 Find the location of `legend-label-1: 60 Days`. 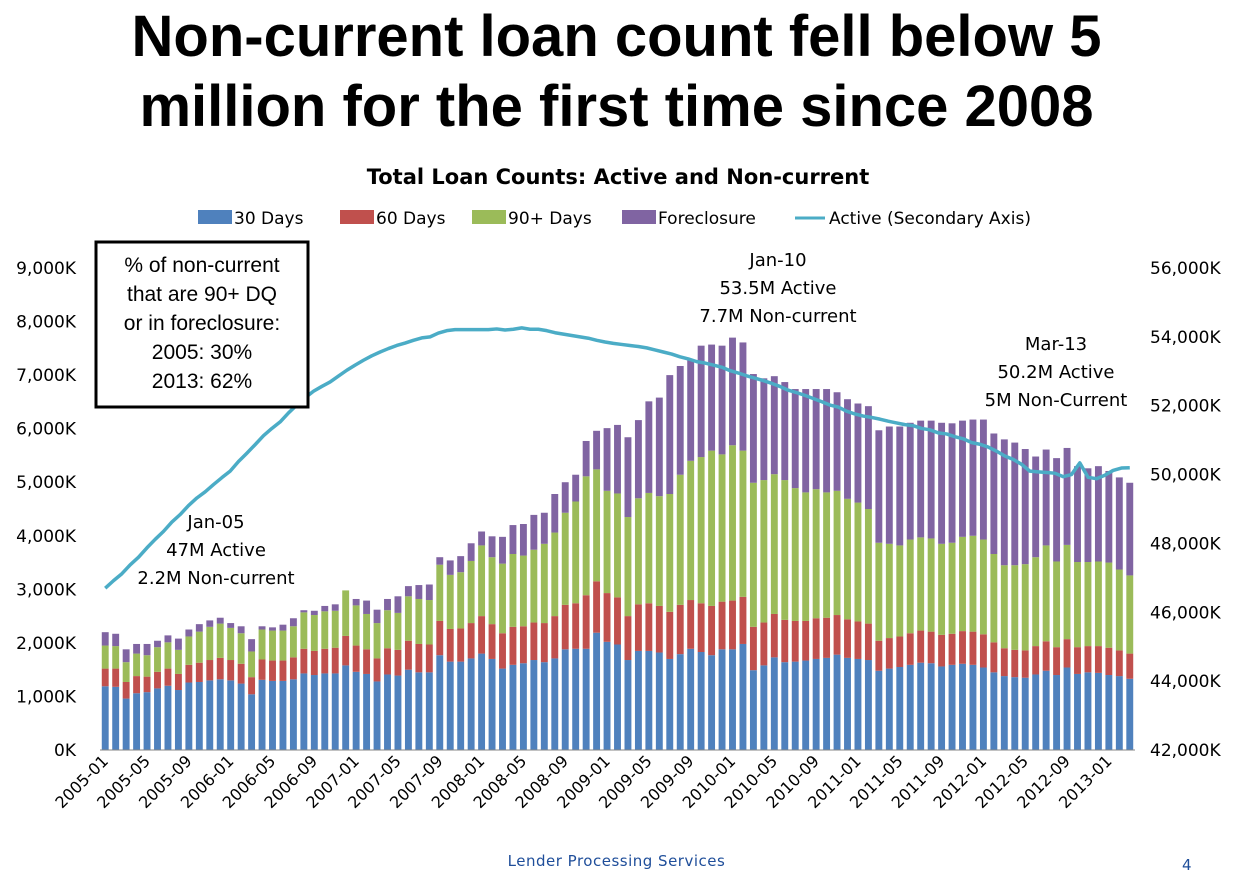

legend-label-1: 60 Days is located at coordinates (411, 219).